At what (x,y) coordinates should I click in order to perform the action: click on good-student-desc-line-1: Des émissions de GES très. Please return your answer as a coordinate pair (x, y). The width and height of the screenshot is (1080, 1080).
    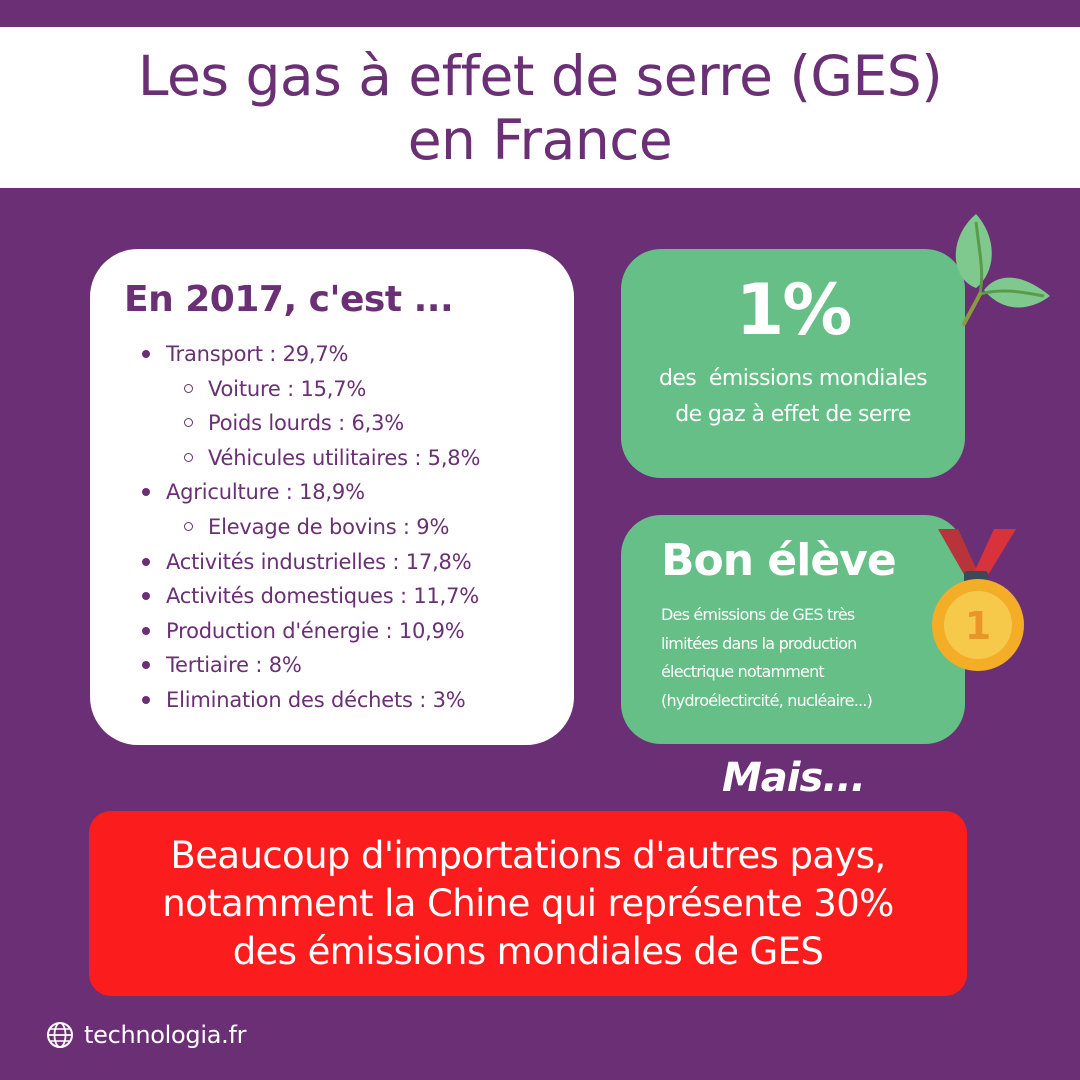
    Looking at the image, I should click on (758, 614).